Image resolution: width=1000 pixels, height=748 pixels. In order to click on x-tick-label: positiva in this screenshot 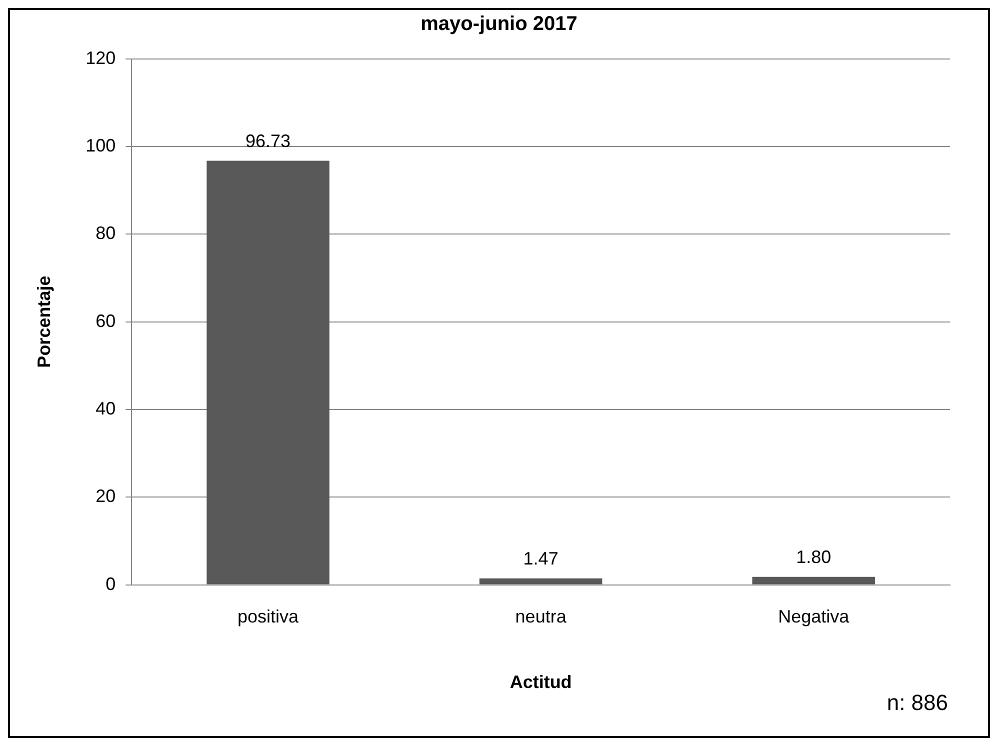, I will do `click(269, 616)`.